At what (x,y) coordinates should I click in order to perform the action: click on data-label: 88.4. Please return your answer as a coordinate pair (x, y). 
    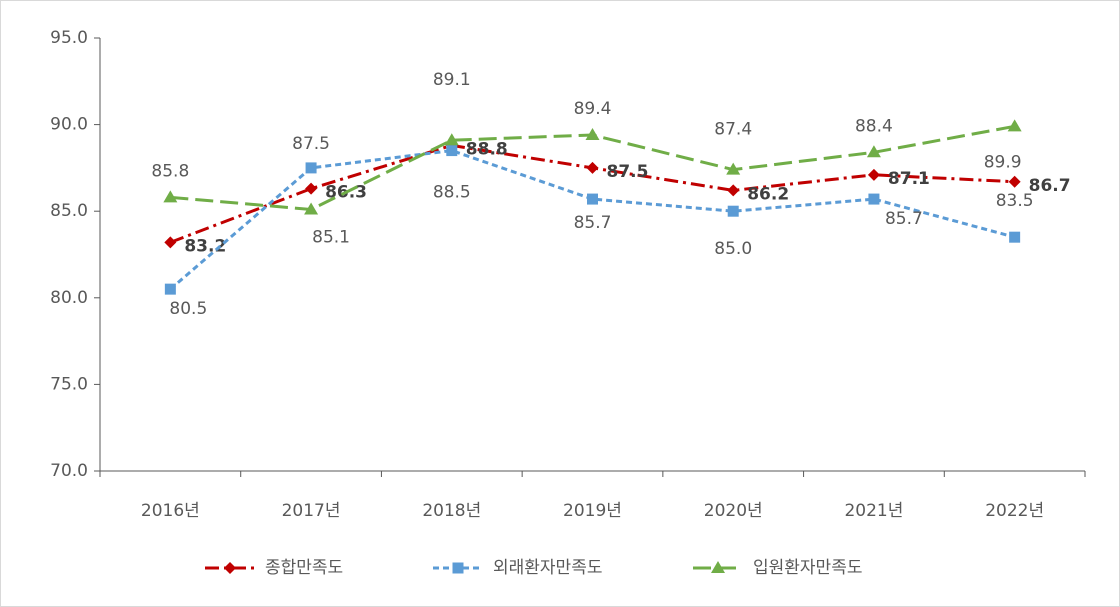
    Looking at the image, I should click on (874, 126).